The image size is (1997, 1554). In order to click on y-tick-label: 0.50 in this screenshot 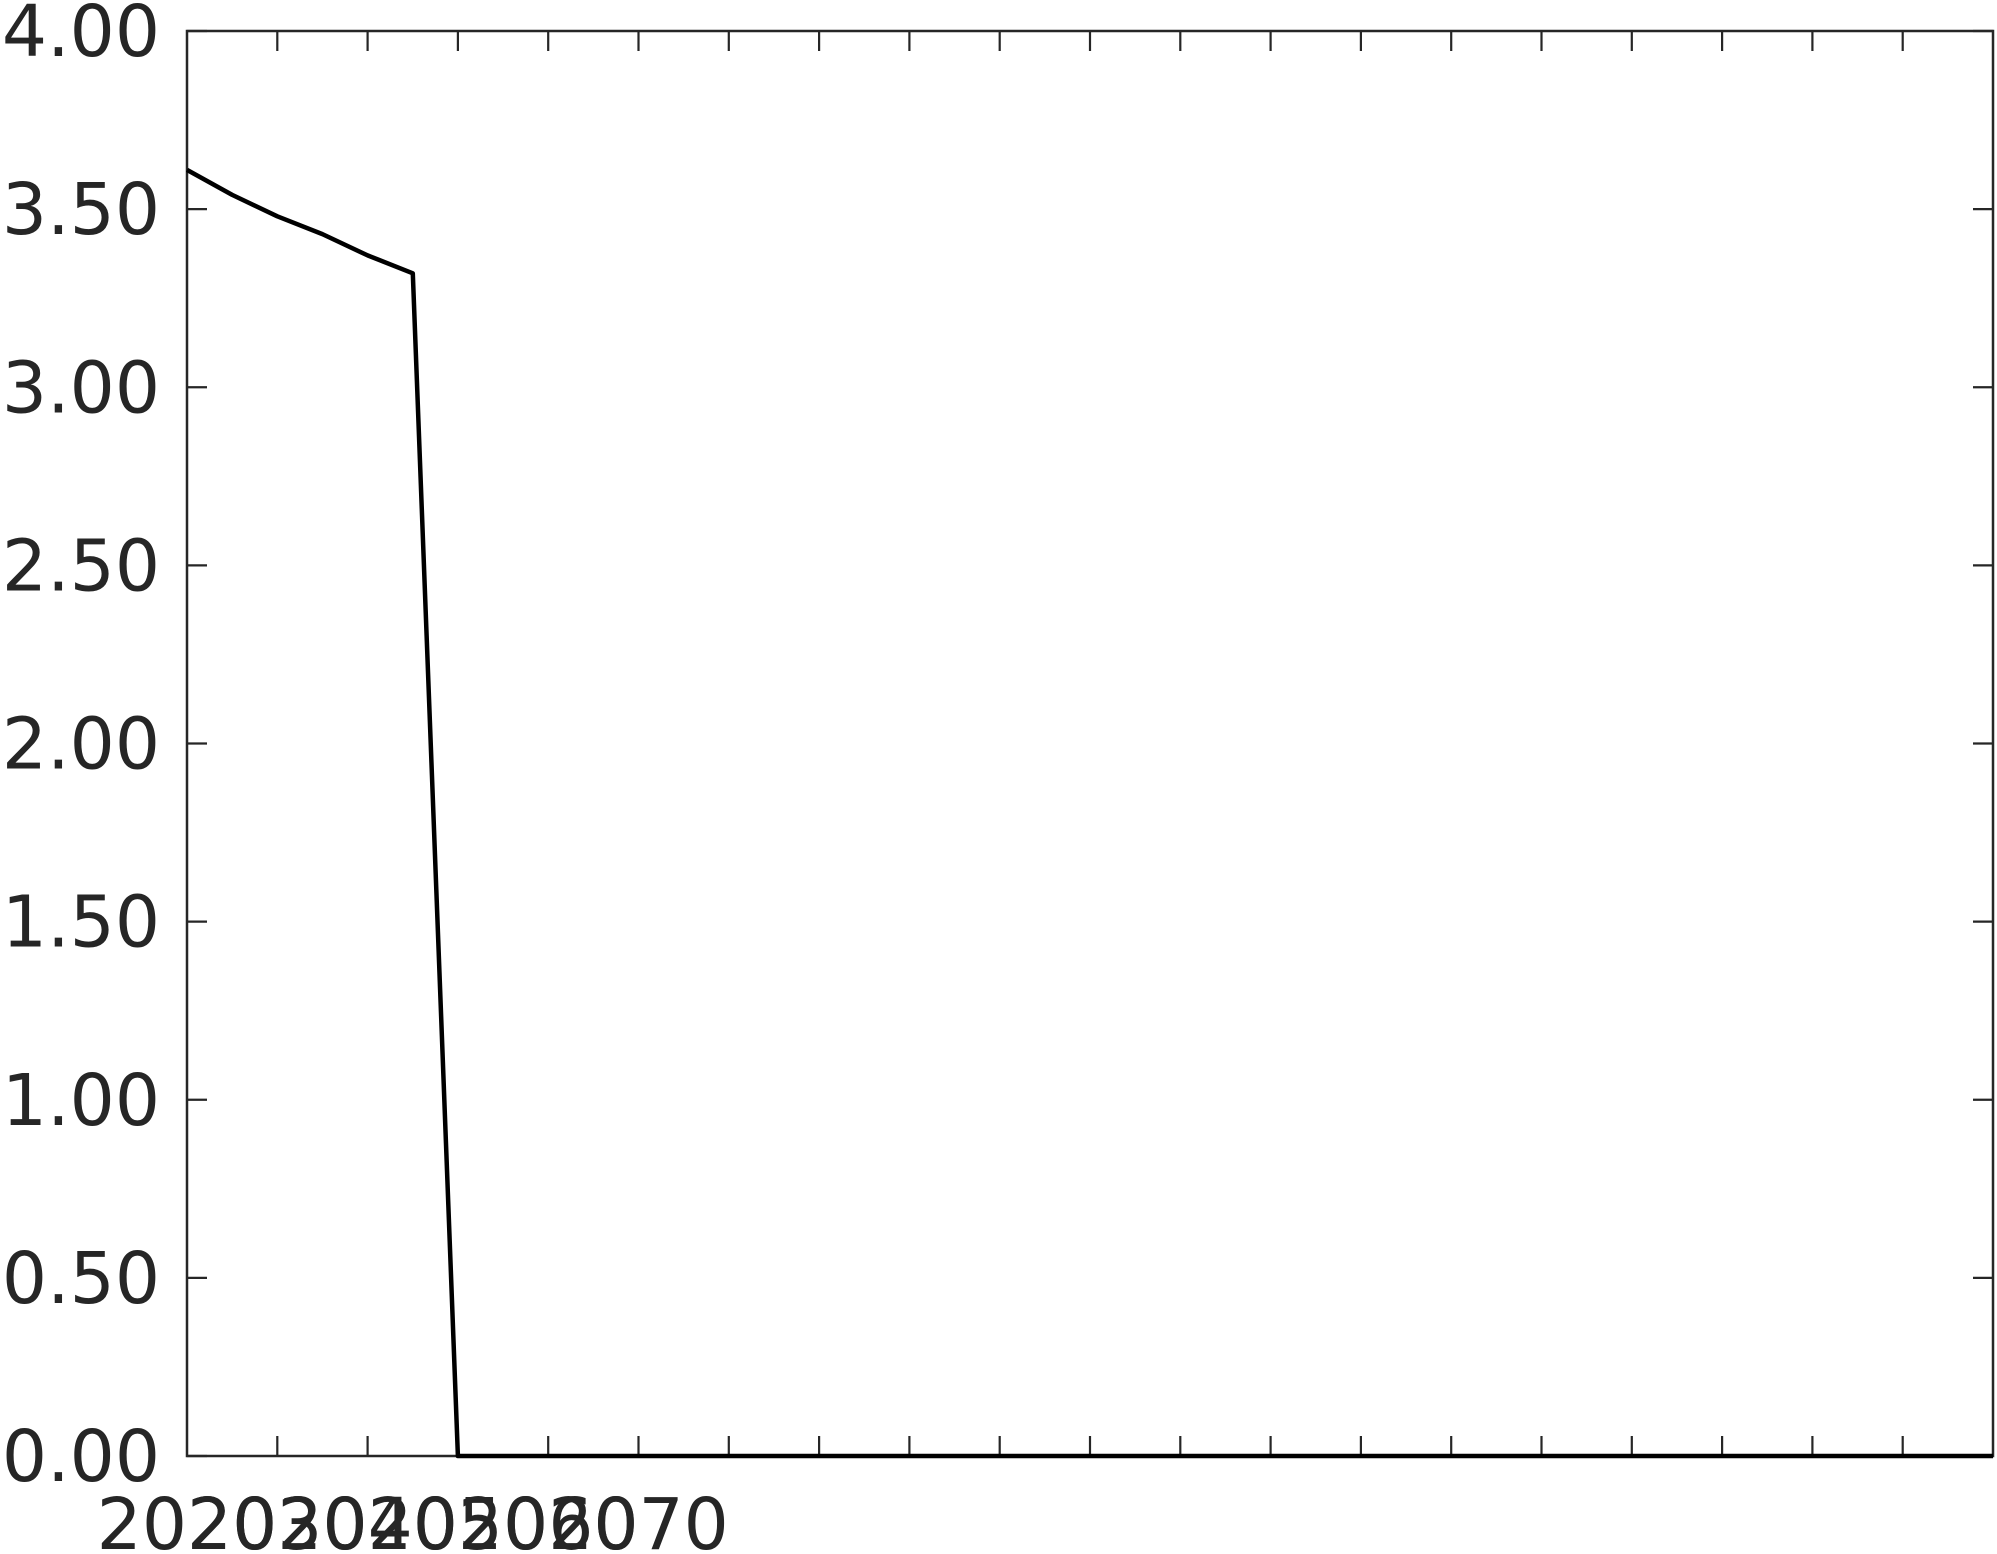, I will do `click(81, 1278)`.